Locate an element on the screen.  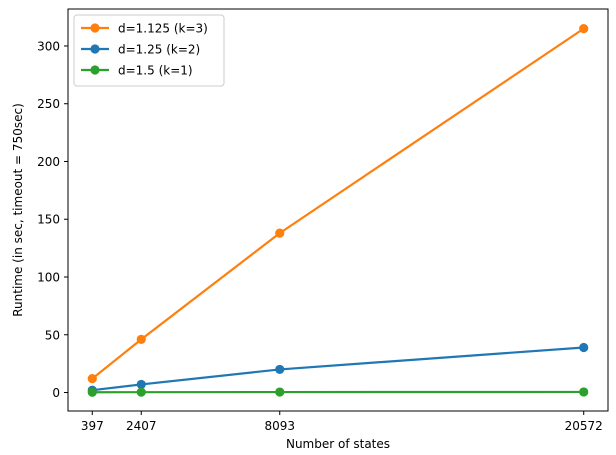
x-tick-label: 20572 is located at coordinates (584, 426).